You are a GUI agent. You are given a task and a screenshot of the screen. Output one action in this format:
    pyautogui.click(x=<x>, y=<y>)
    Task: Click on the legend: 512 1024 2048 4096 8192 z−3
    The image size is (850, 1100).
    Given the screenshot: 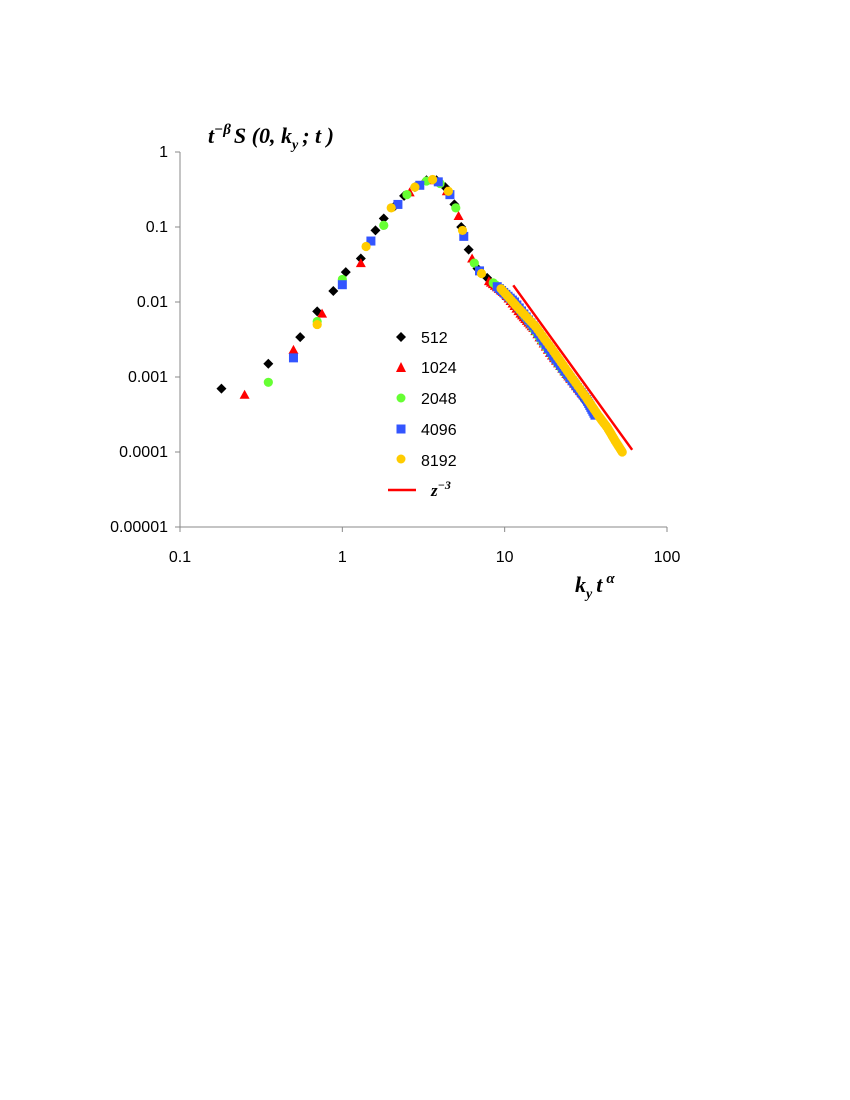 What is the action you would take?
    pyautogui.click(x=422, y=415)
    